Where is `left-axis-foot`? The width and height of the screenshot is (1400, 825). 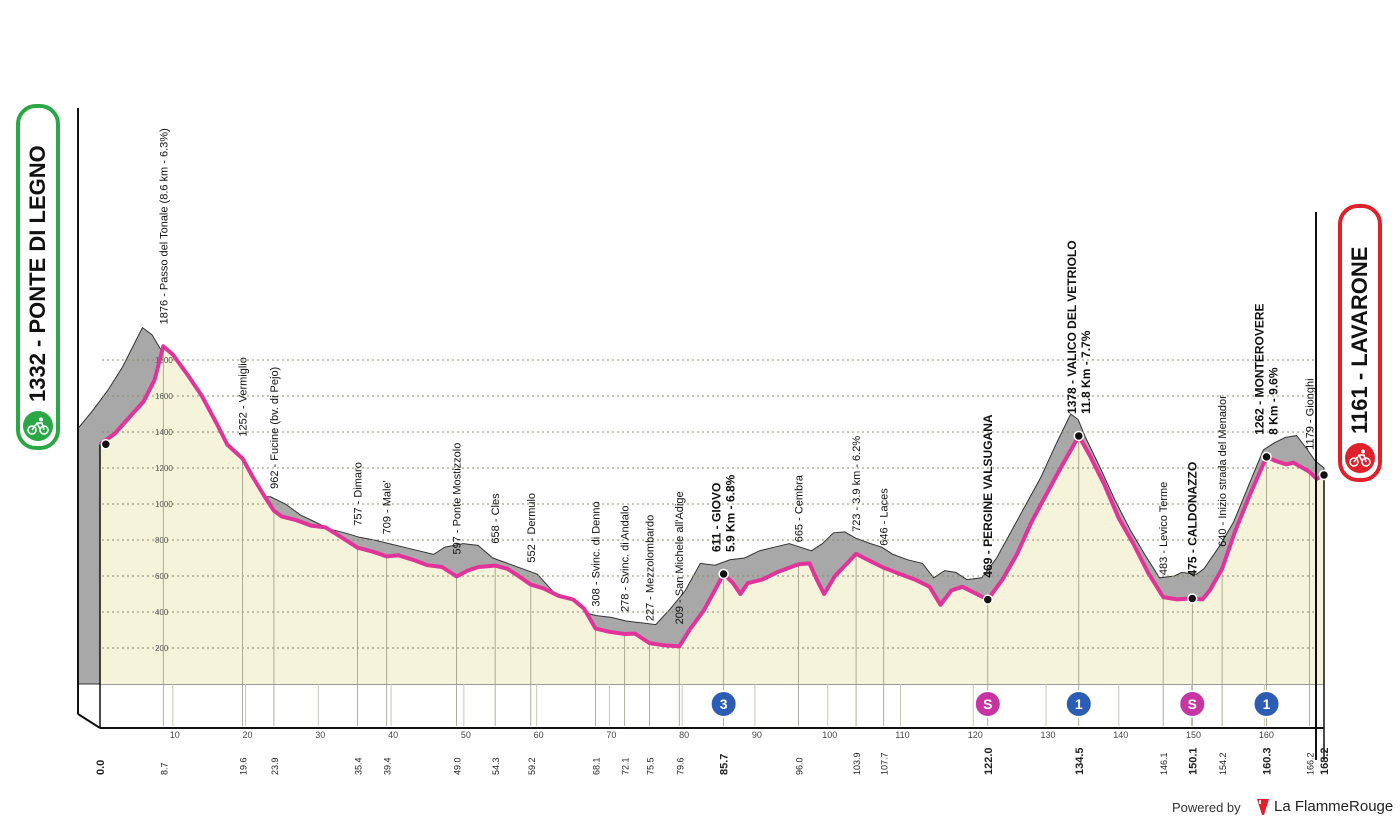
left-axis-foot is located at coordinates (89, 721).